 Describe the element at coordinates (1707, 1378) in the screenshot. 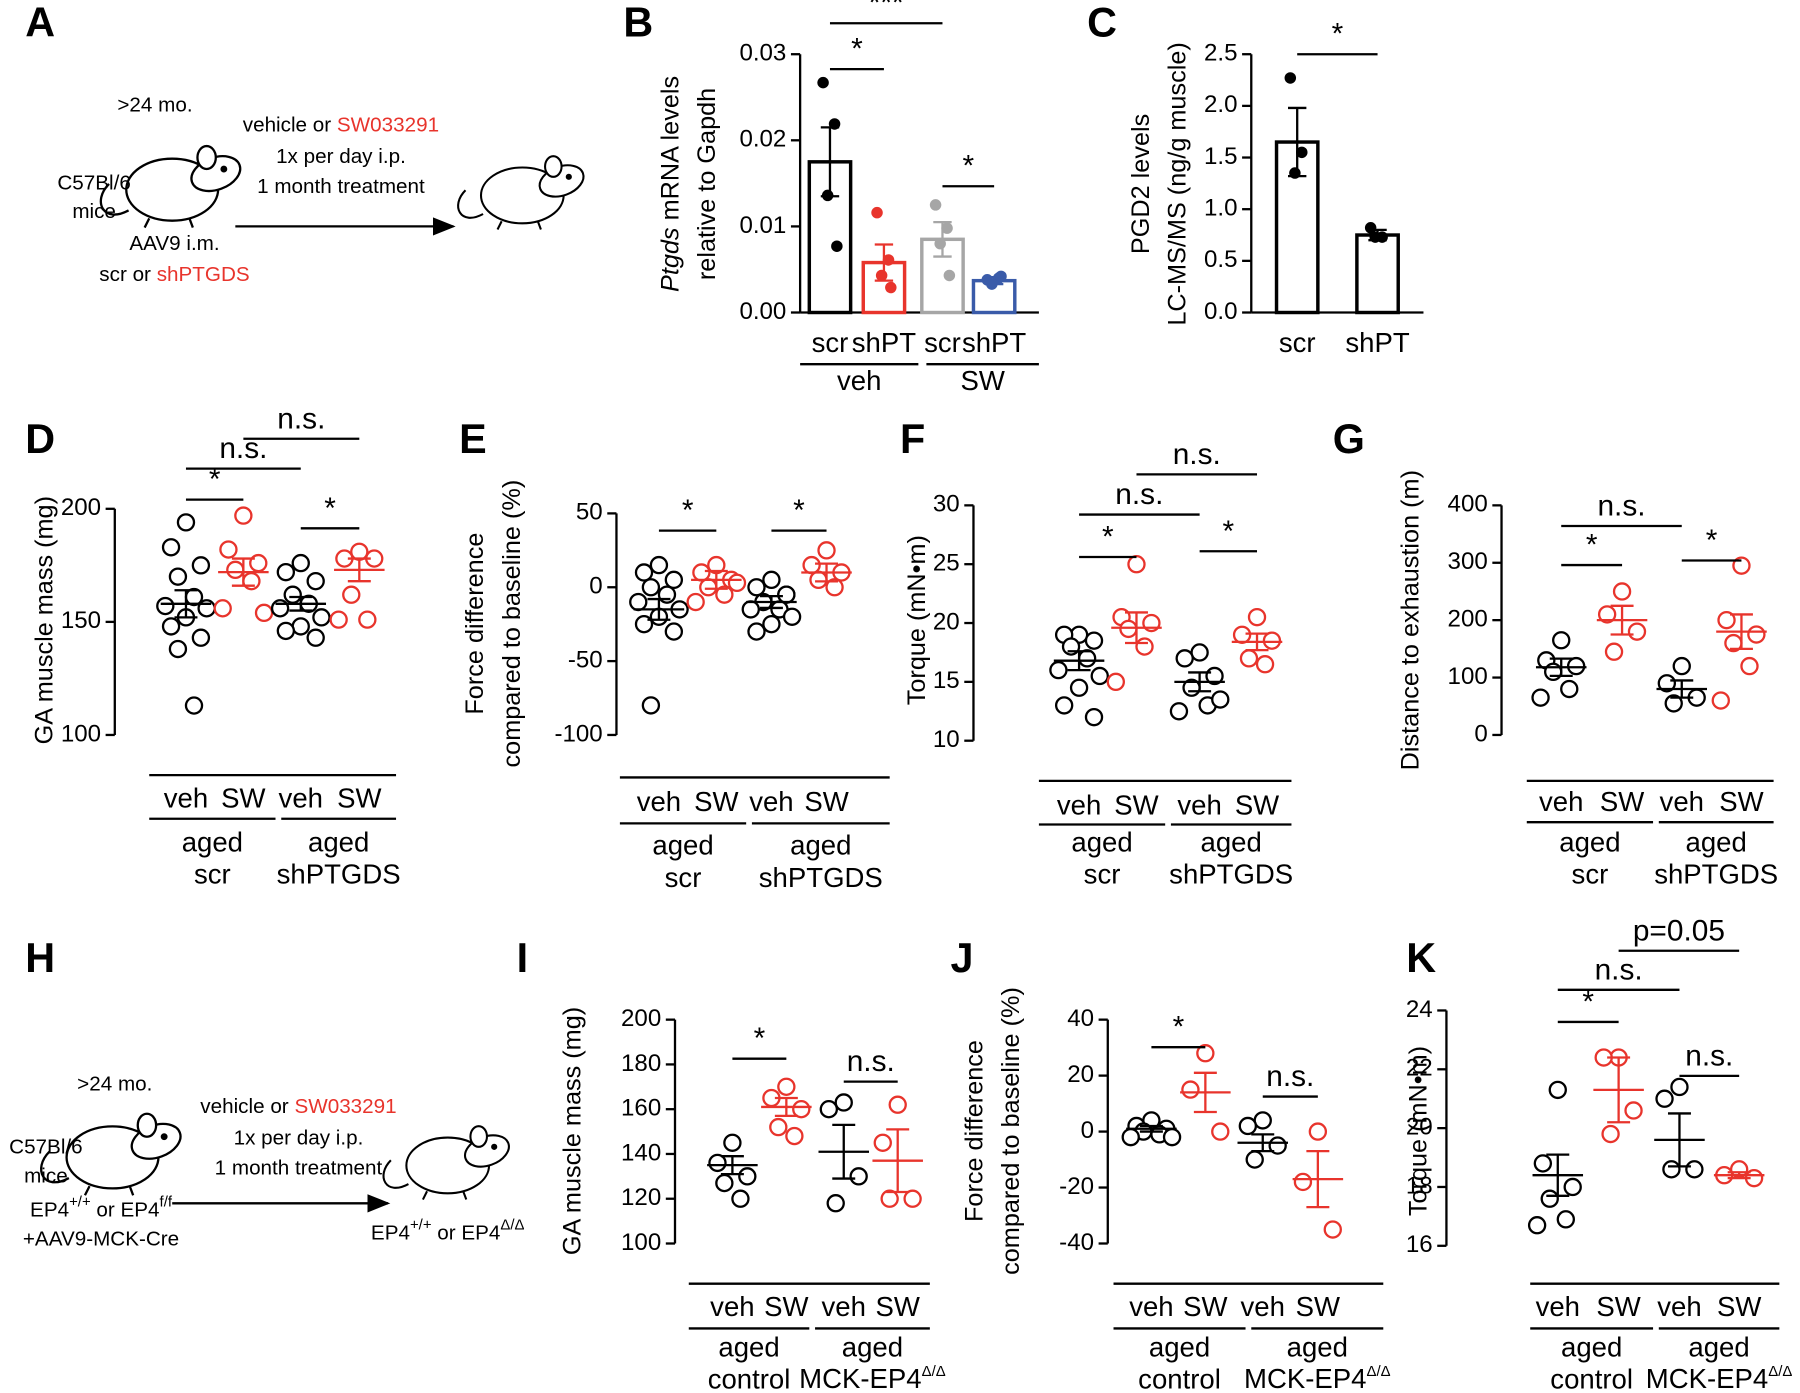

I see `group-label-part: MCK-EP4` at that location.